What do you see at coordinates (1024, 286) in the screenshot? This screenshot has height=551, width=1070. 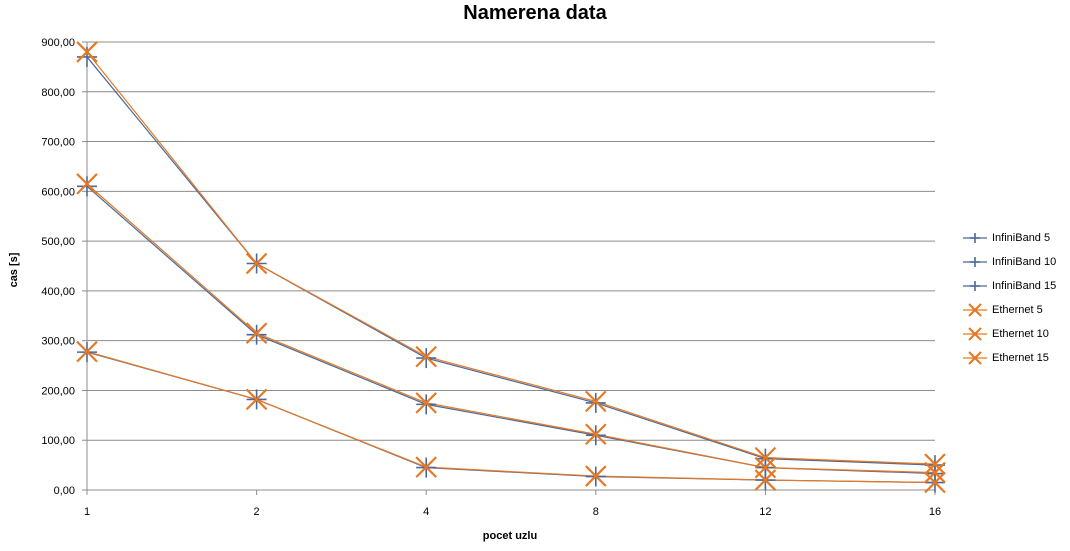 I see `legend-label: InfiniBand 15` at bounding box center [1024, 286].